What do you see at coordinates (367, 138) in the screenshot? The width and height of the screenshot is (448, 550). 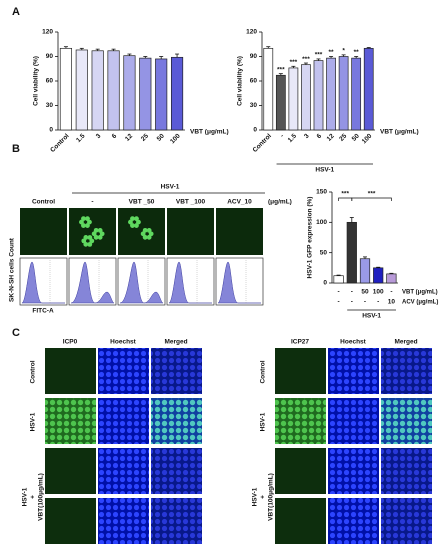 I see `x-tick-label: 100` at bounding box center [367, 138].